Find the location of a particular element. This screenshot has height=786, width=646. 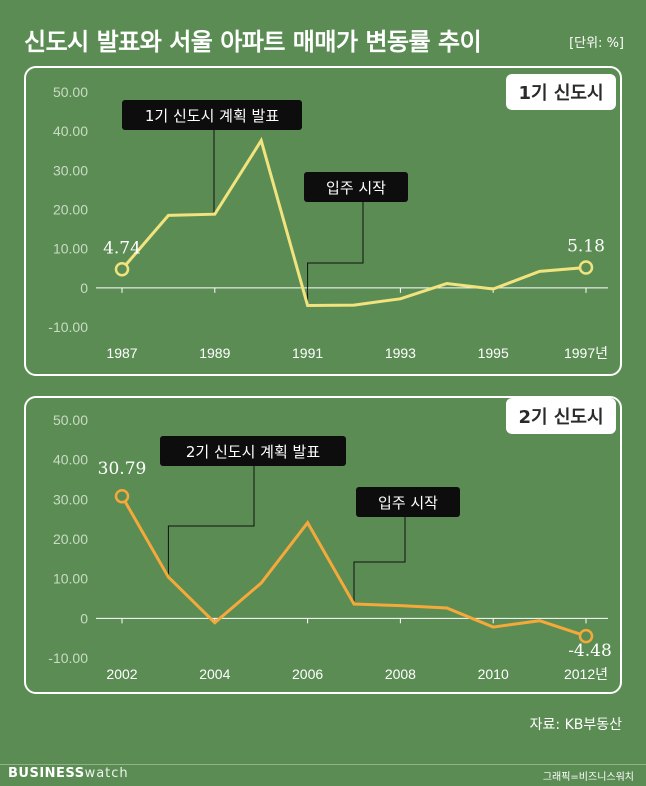

graphic-credit: 그래픽=비즈니스워치 is located at coordinates (588, 777).